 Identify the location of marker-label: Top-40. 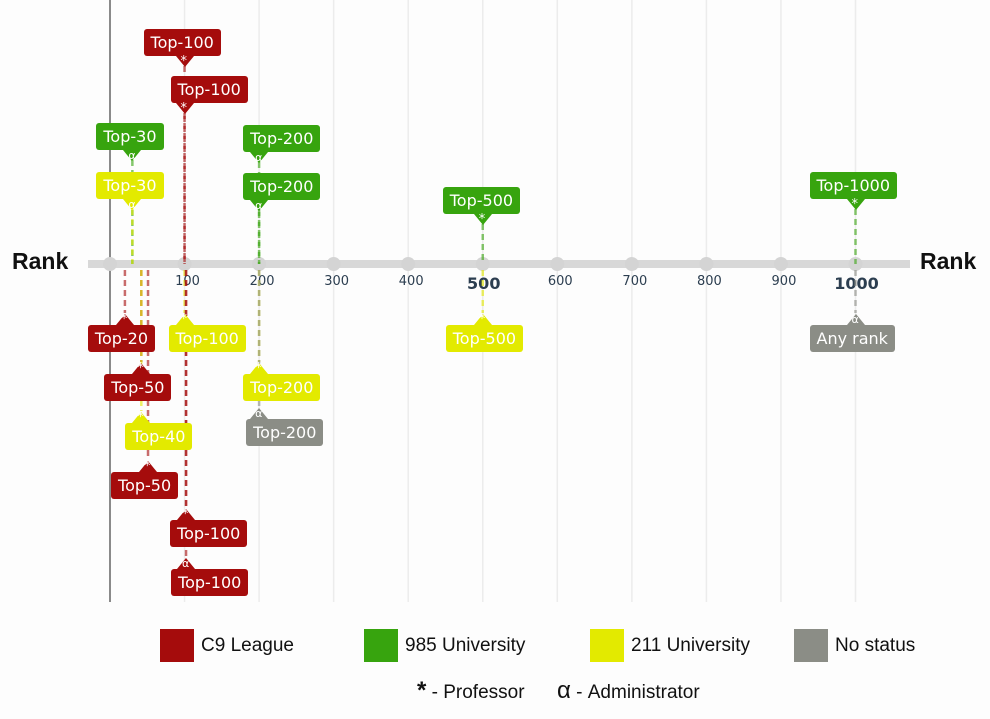
(159, 436).